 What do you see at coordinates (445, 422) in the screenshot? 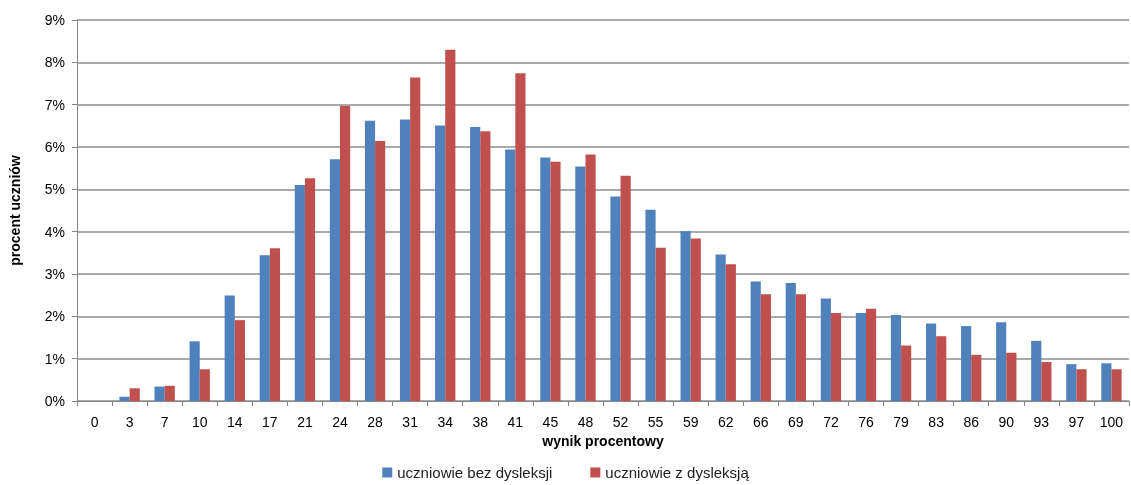
I see `x-tick-label: 34` at bounding box center [445, 422].